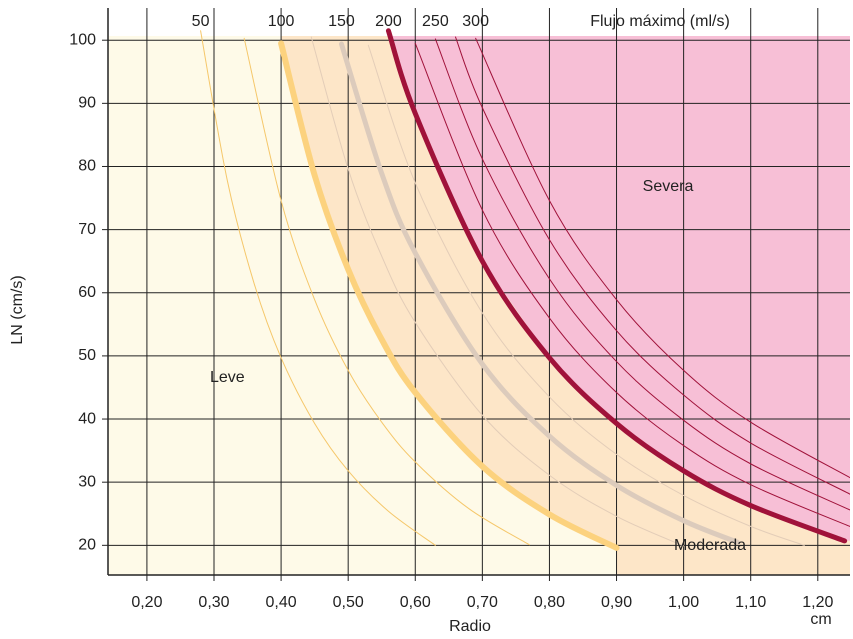 Image resolution: width=853 pixels, height=639 pixels. Describe the element at coordinates (87, 292) in the screenshot. I see `y-tick-label: 60` at that location.